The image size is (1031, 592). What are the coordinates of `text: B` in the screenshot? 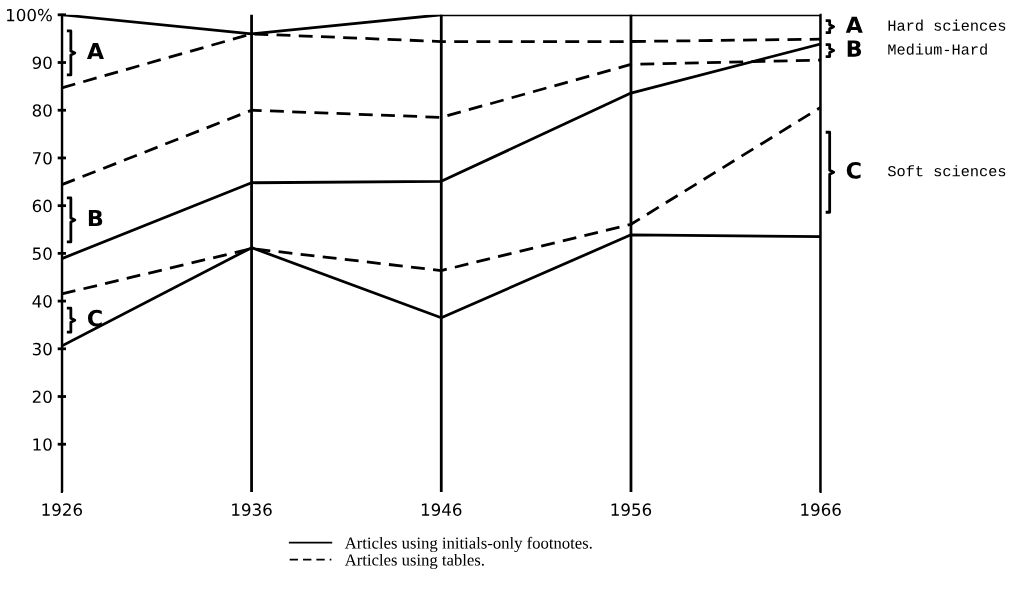 It's located at (854, 48).